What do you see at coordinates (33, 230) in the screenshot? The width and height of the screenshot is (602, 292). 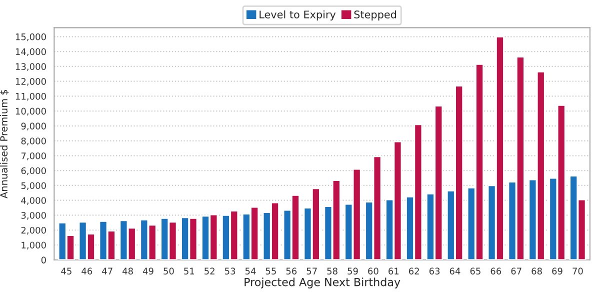 I see `y-tick-label: 2,000` at bounding box center [33, 230].